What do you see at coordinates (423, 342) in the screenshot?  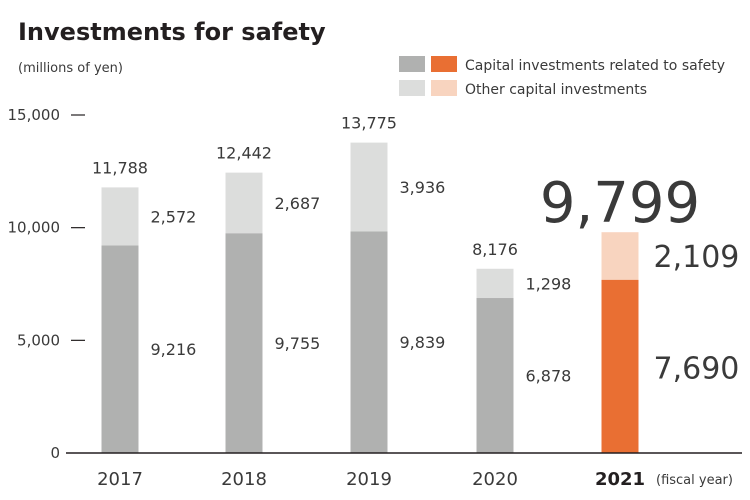 I see `value-label-safety-2019: 9,839` at bounding box center [423, 342].